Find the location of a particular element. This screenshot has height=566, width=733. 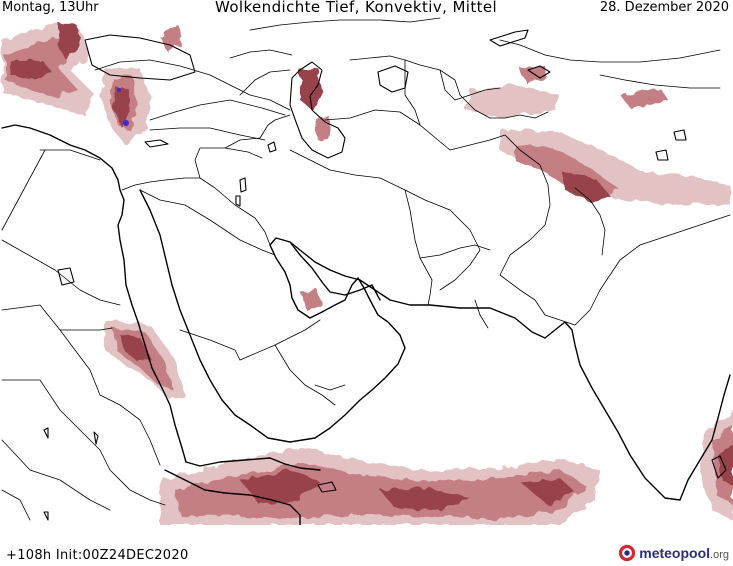

cloud-area-bay-of-bengal is located at coordinates (716, 465).